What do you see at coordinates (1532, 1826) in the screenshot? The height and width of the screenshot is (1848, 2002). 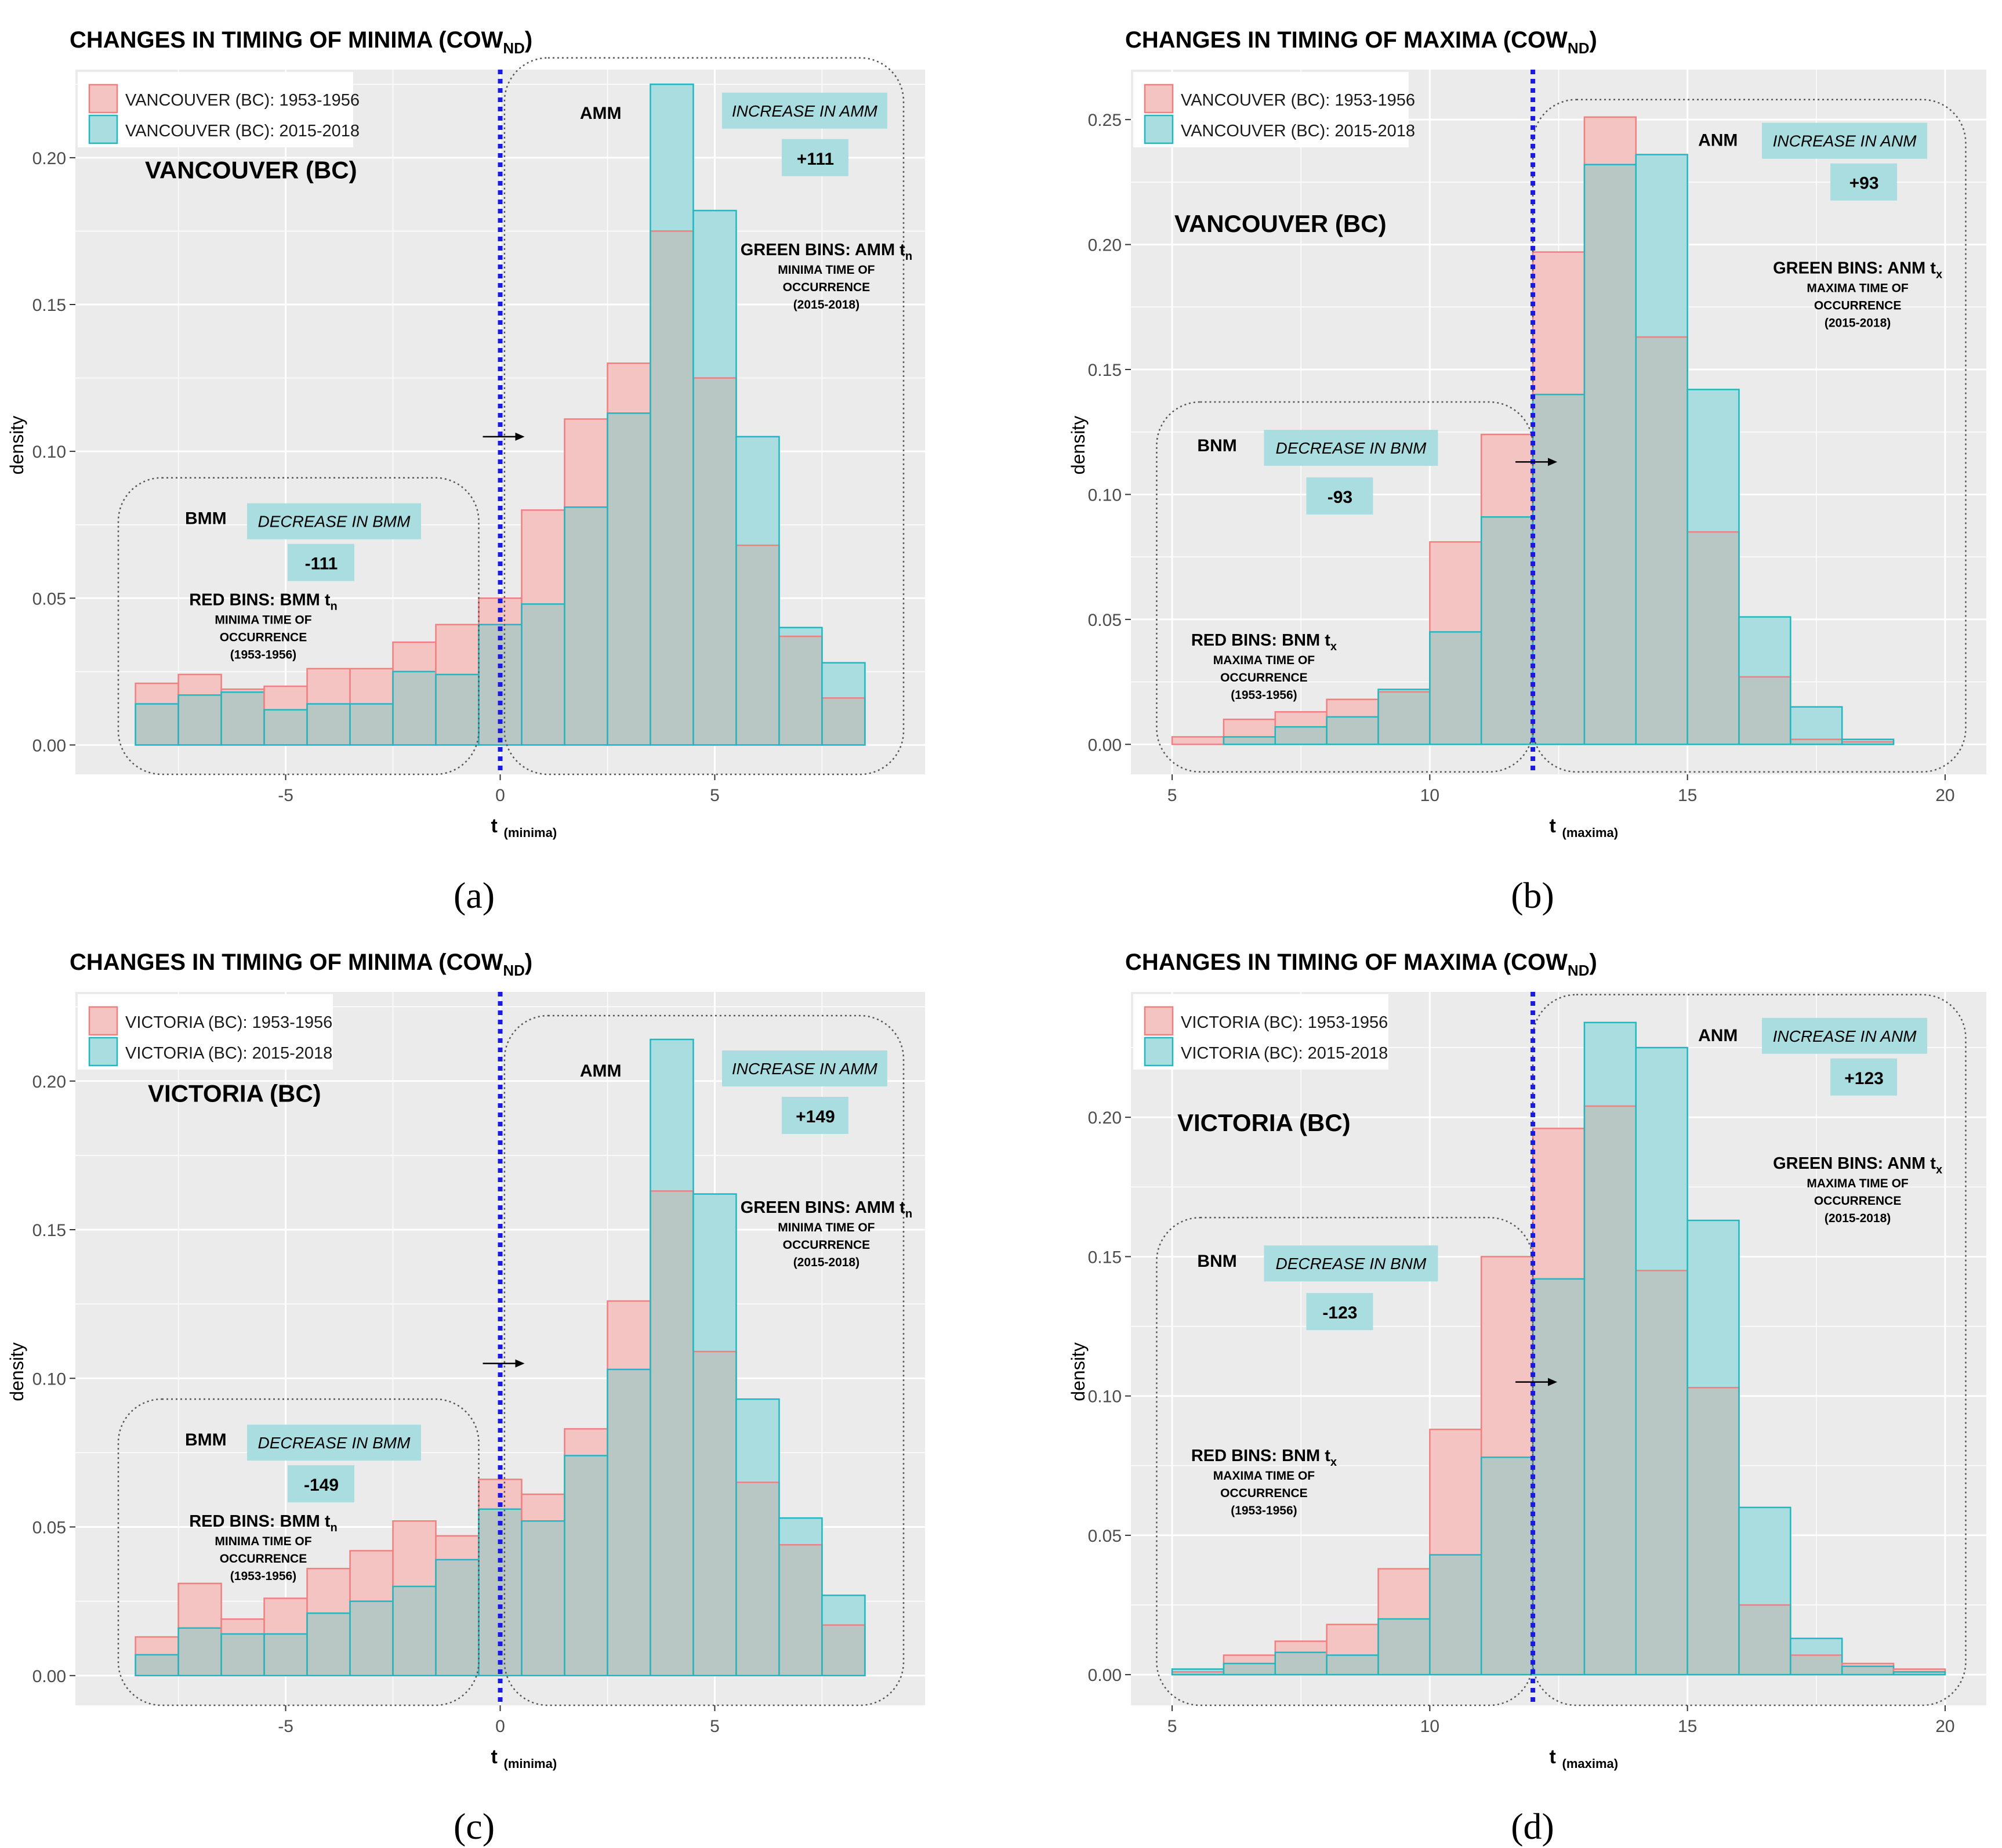 I see `panel-label: (d)` at bounding box center [1532, 1826].